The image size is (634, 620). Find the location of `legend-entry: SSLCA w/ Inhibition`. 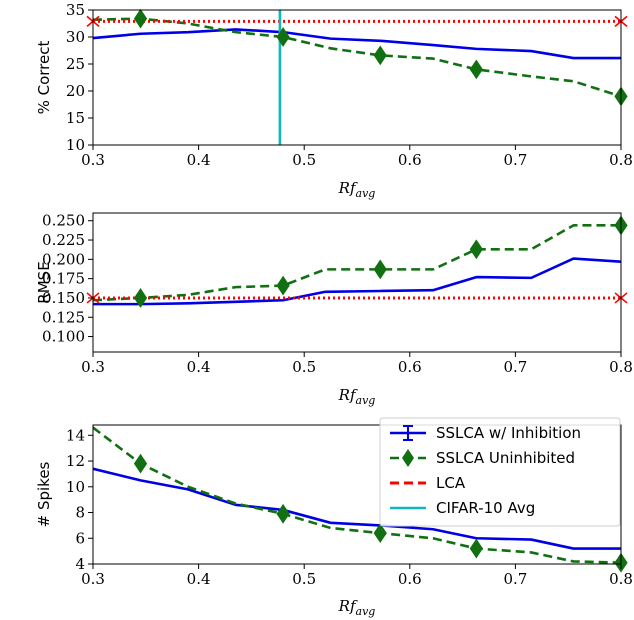

legend-entry: SSLCA w/ Inhibition is located at coordinates (485, 433).